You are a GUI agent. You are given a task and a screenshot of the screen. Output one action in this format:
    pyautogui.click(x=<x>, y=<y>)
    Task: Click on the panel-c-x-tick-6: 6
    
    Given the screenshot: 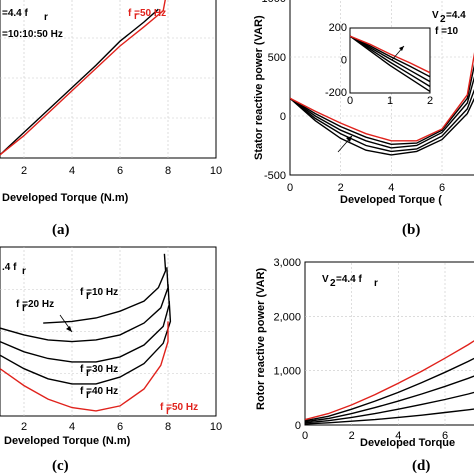 What is the action you would take?
    pyautogui.click(x=120, y=427)
    